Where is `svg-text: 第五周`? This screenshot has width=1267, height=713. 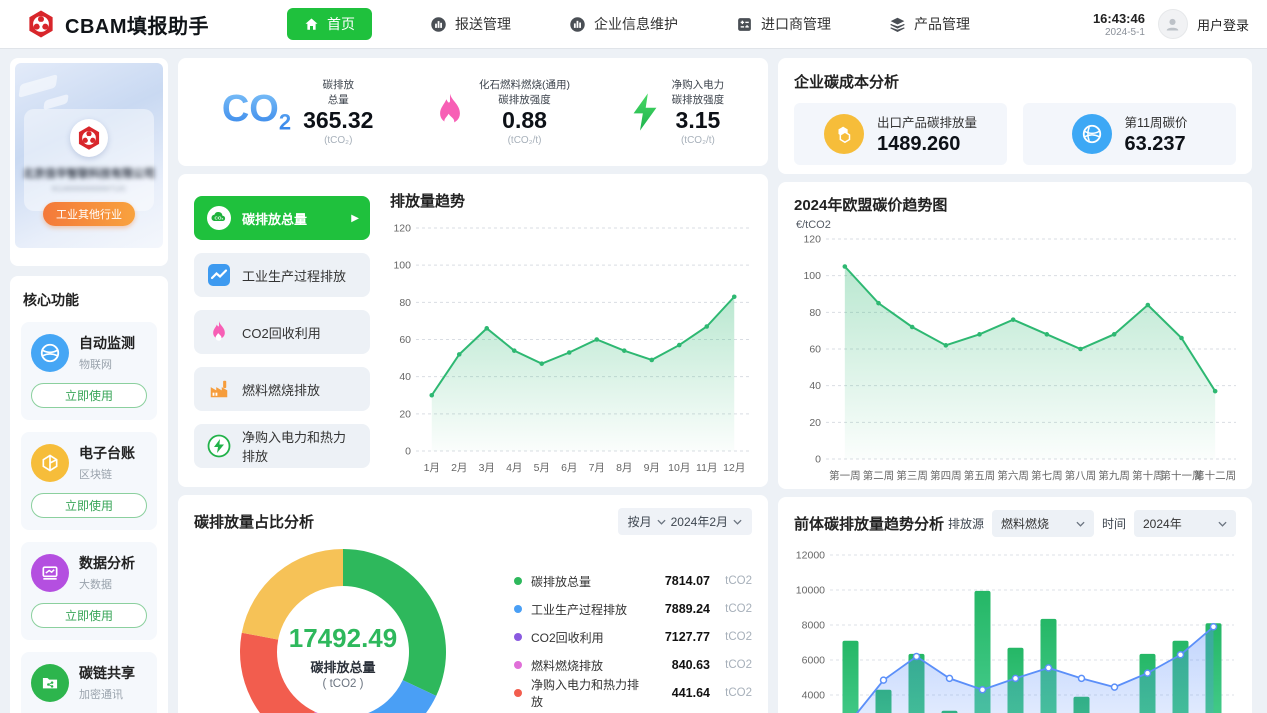 svg-text: 第五周 is located at coordinates (980, 475).